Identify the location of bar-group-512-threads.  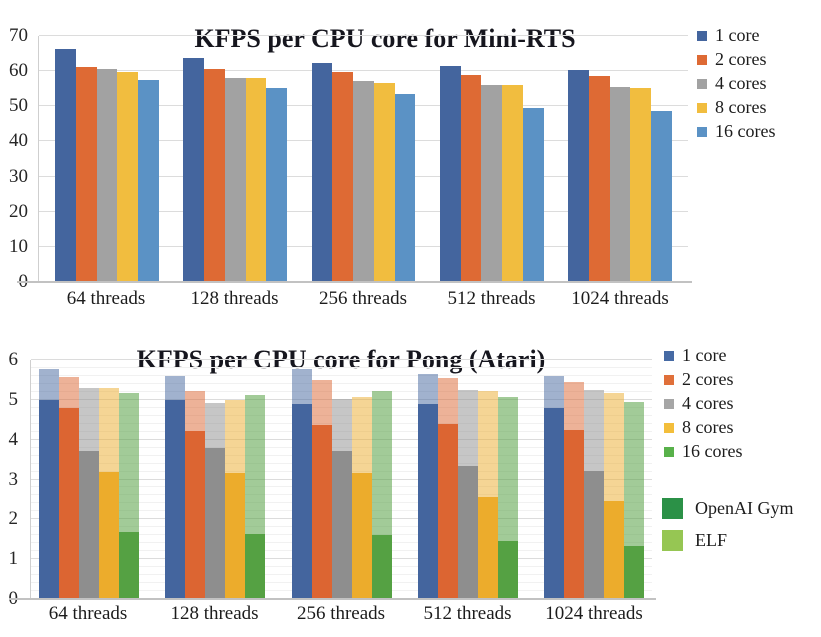
(491, 159).